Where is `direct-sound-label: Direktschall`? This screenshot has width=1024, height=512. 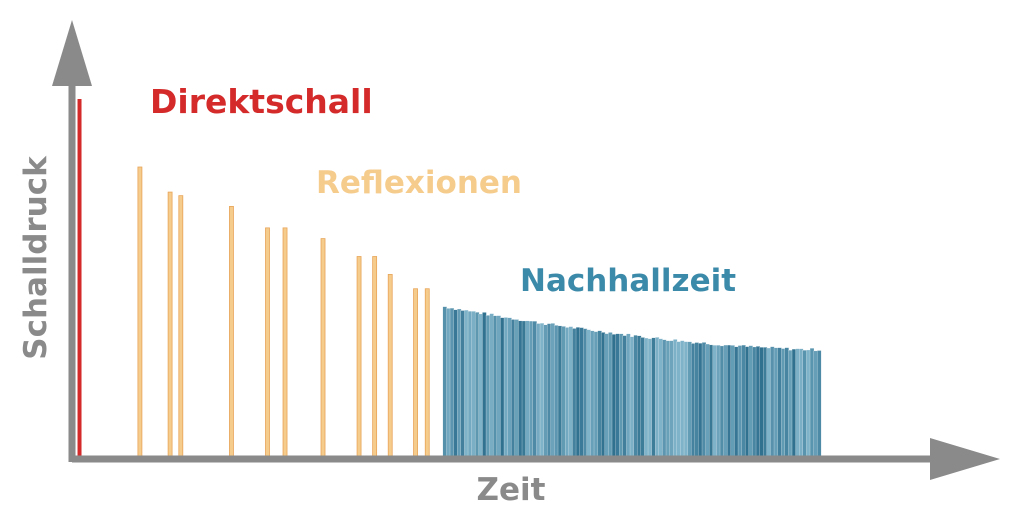
direct-sound-label: Direktschall is located at coordinates (261, 101).